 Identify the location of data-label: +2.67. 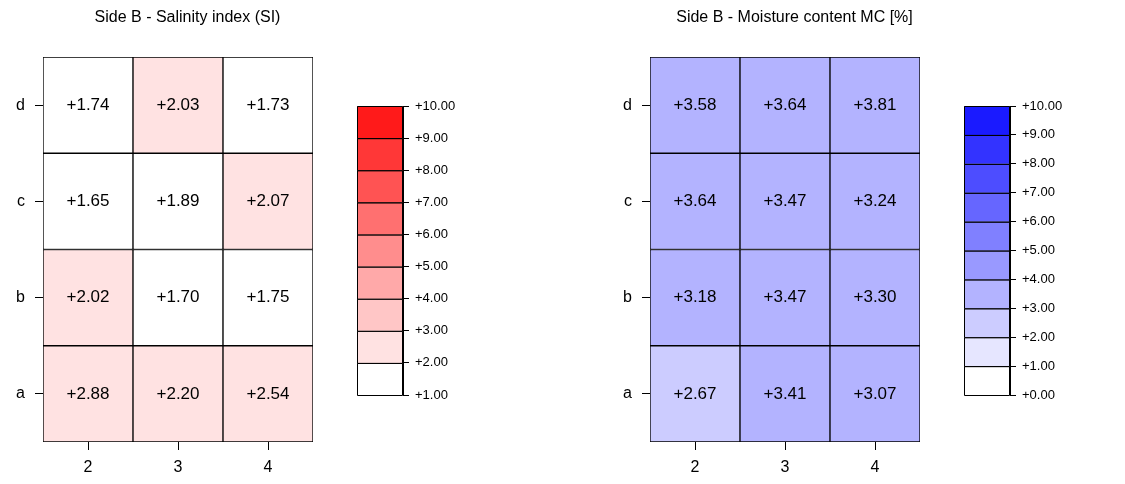
(695, 393).